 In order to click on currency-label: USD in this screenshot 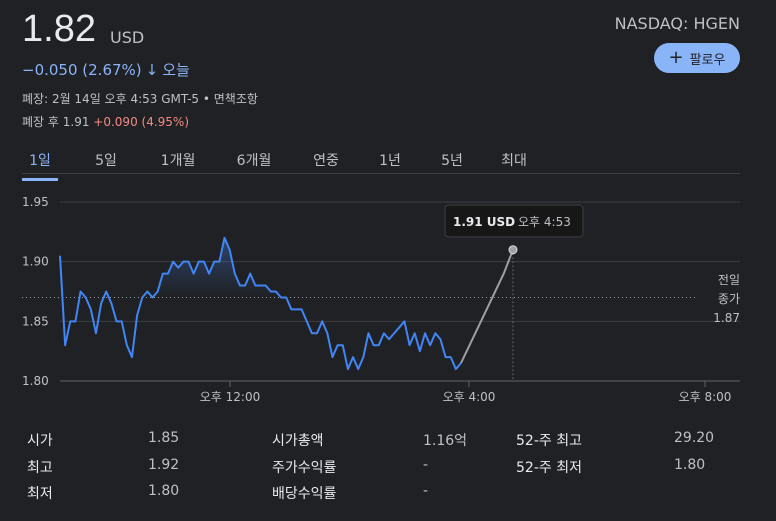, I will do `click(127, 37)`.